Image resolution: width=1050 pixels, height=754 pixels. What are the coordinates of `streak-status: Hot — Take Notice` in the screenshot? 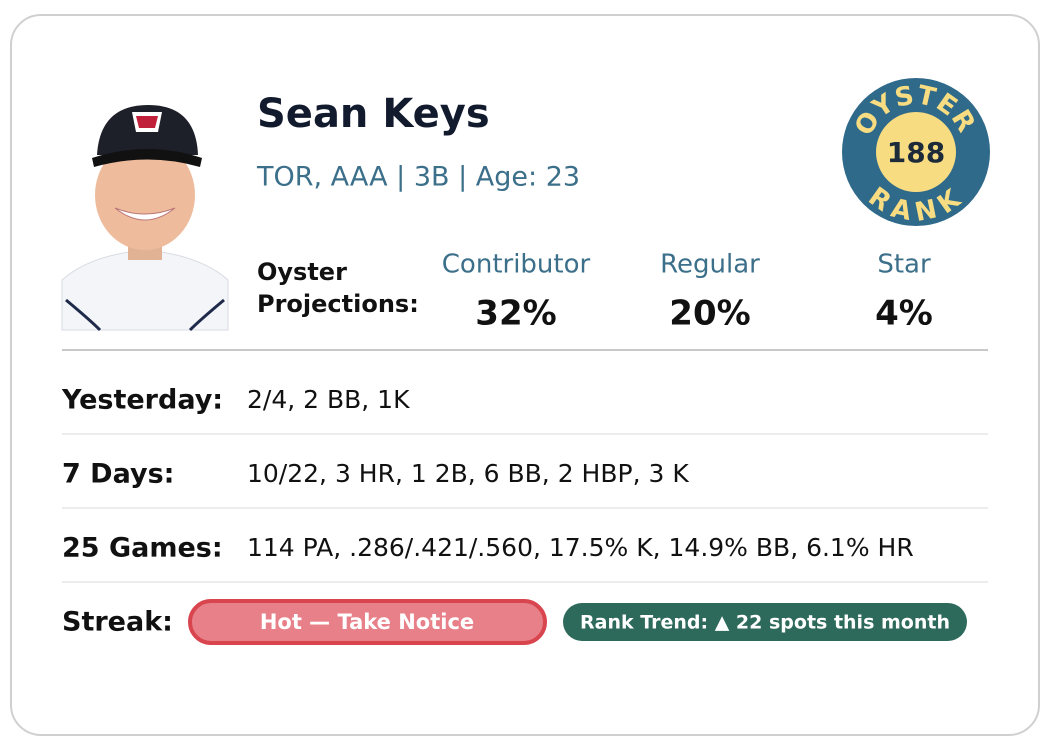 It's located at (367, 622).